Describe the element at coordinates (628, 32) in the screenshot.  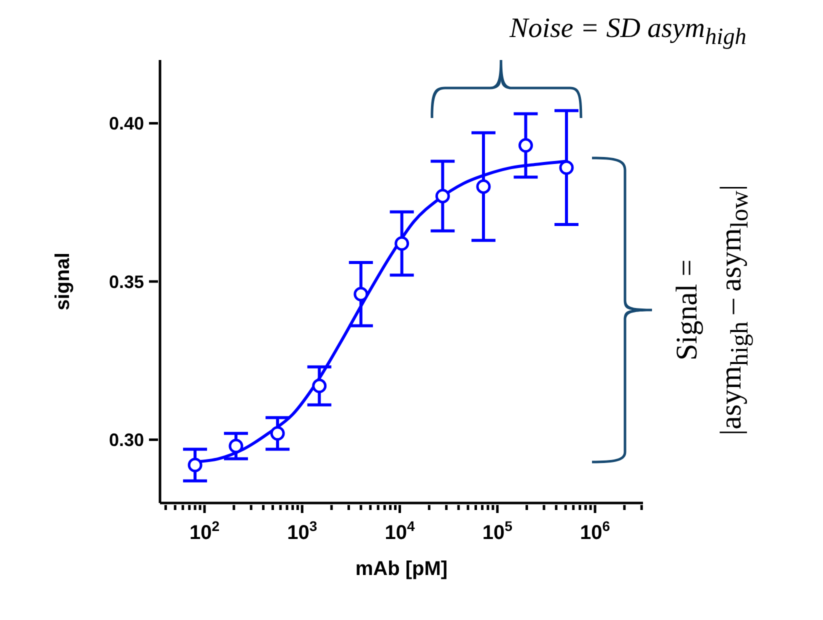
I see `text: Noise = SD asym$_{high}$` at that location.